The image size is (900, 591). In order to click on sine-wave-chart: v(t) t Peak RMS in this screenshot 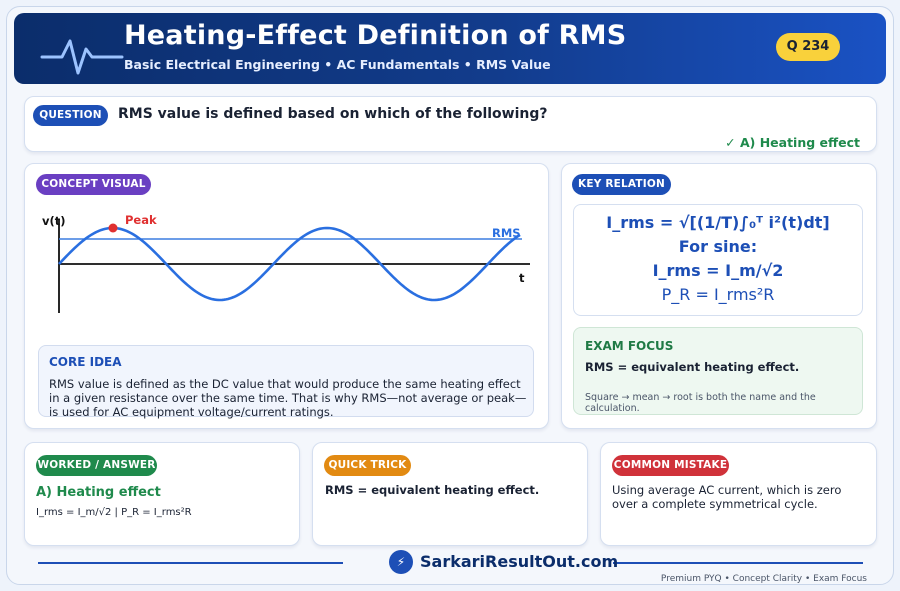, I will do `click(286, 263)`.